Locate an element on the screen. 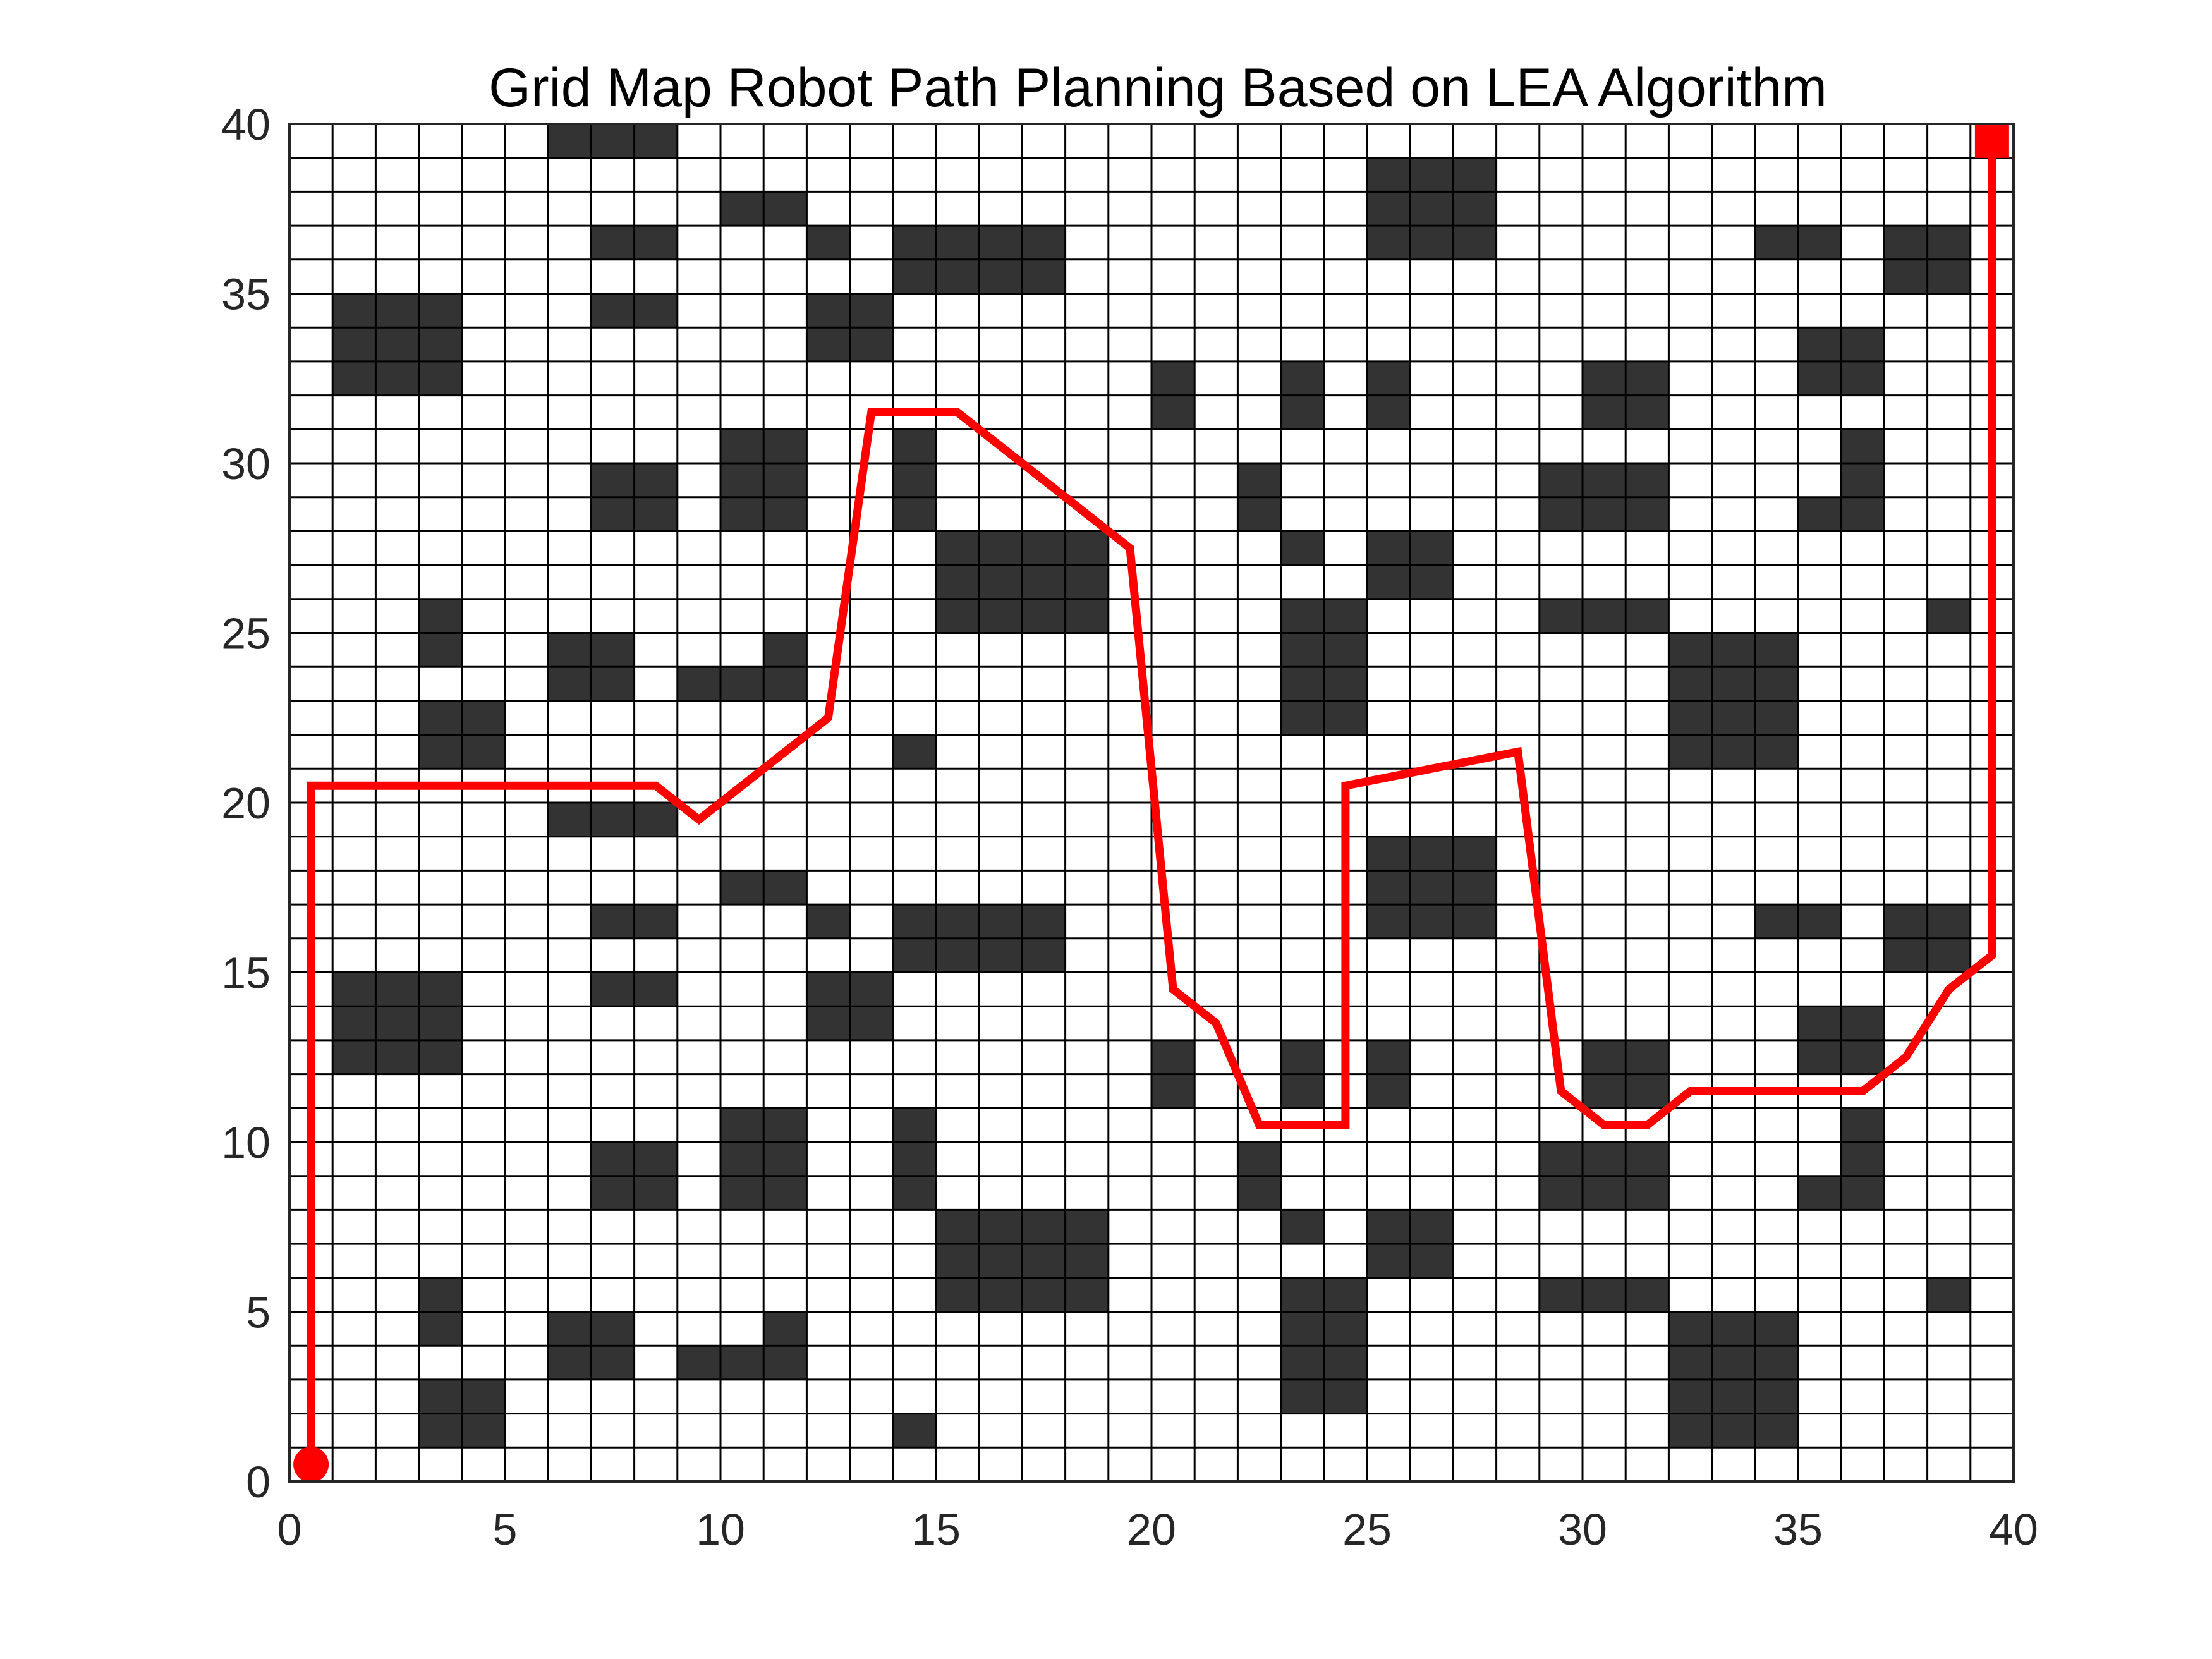 Image resolution: width=2212 pixels, height=1659 pixels. y-tick-label: 15 is located at coordinates (245, 973).